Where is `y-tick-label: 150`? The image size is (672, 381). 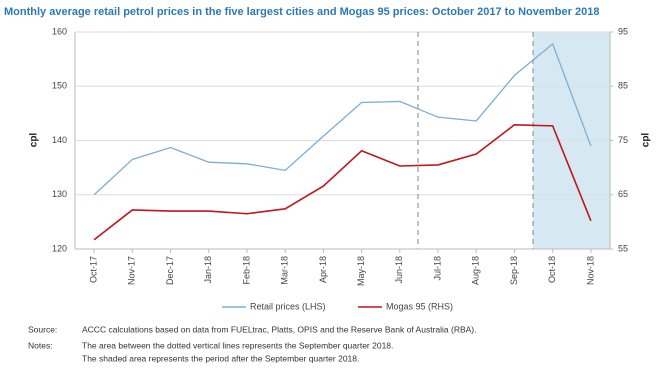 y-tick-label: 150 is located at coordinates (59, 86).